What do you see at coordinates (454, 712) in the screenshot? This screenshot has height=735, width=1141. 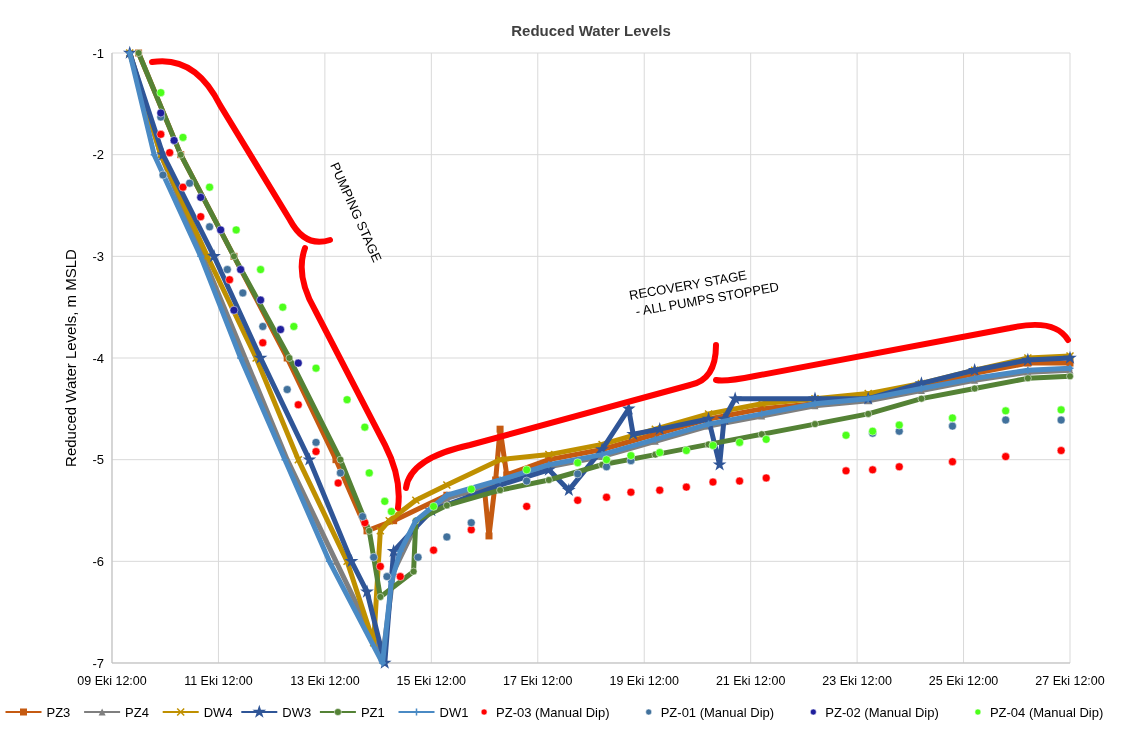 I see `legend-label: DW1` at bounding box center [454, 712].